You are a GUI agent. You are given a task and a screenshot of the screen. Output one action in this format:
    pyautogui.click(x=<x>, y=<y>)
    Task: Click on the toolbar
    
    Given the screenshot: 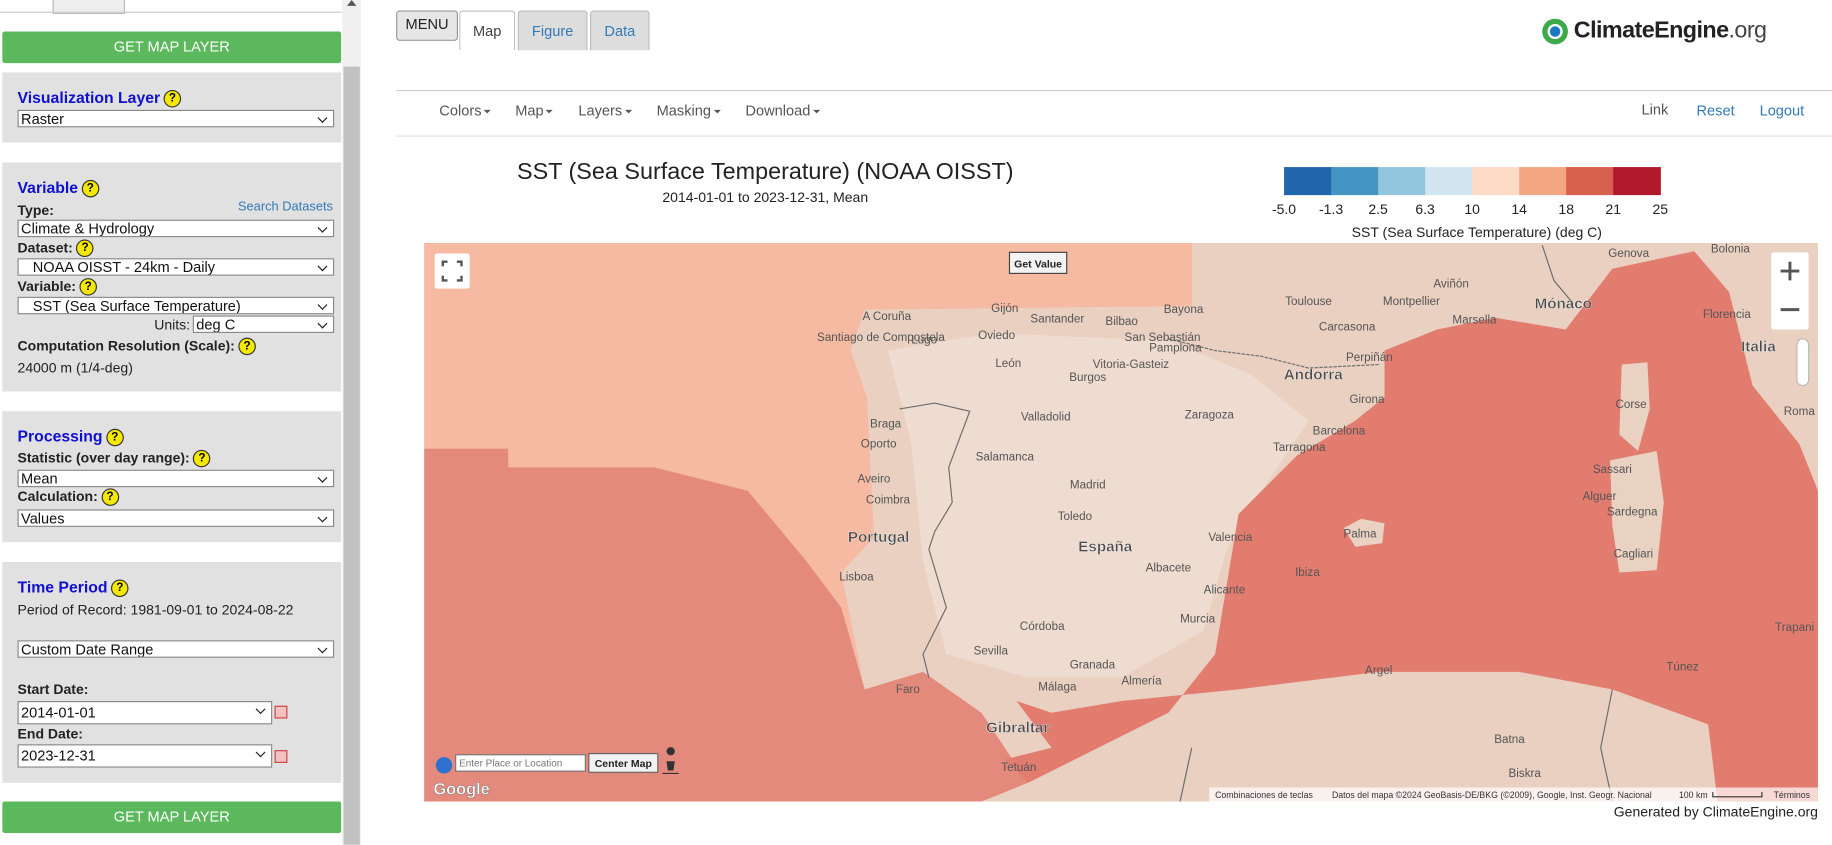 What is the action you would take?
    pyautogui.click(x=1114, y=113)
    